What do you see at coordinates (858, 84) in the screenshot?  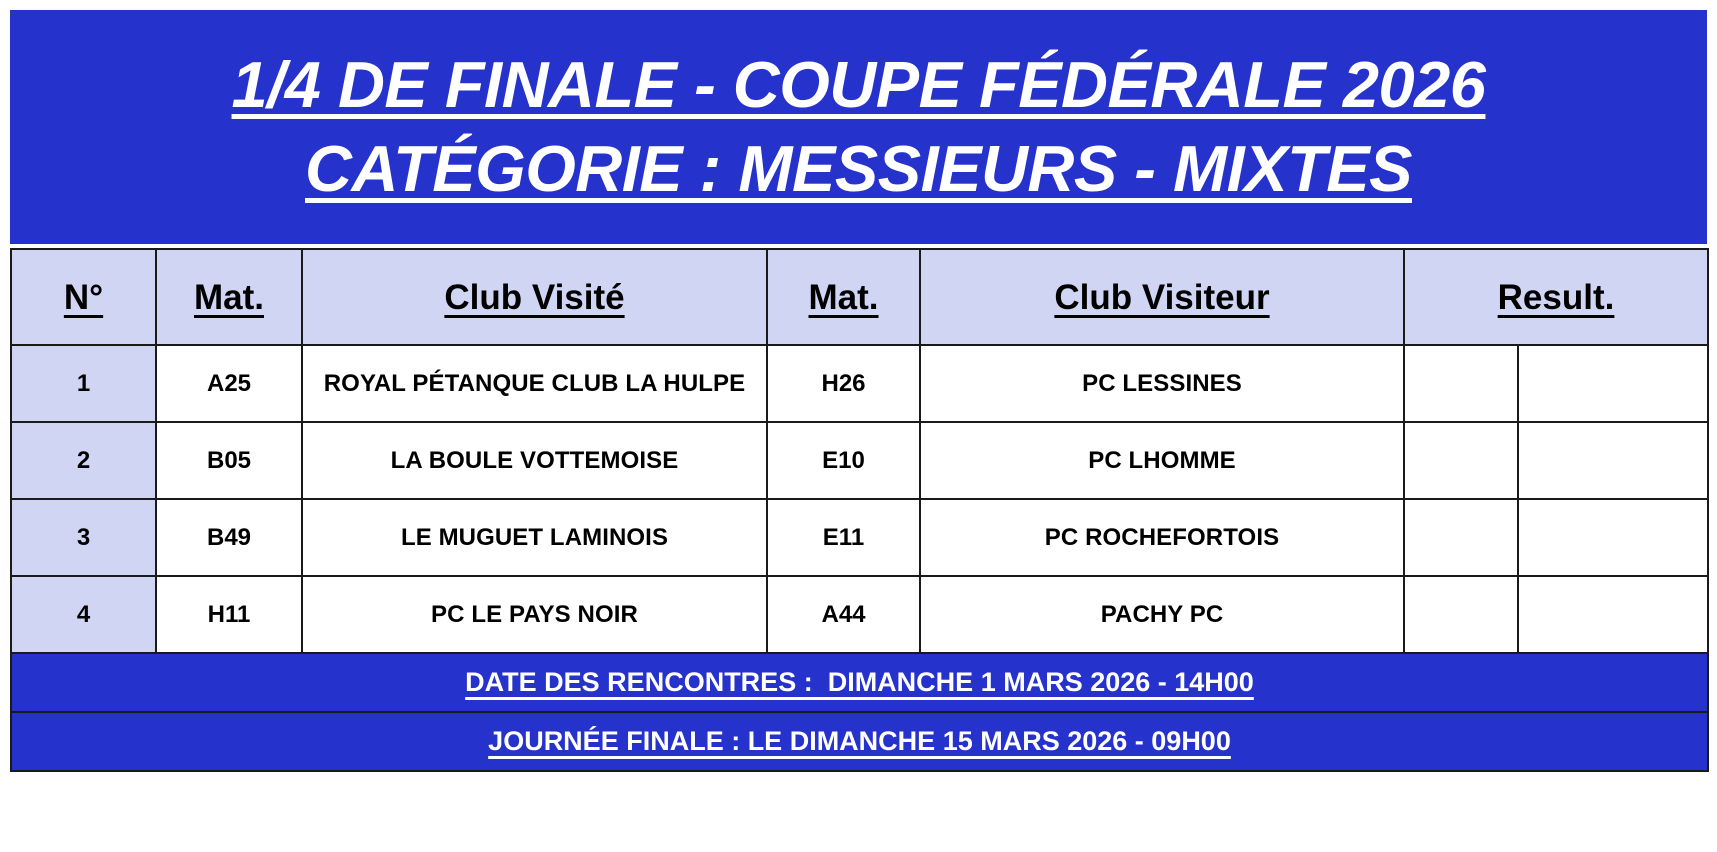 I see `title-line-competition: 1/4 DE FINALE - COUPE FÉDÉRALE 2026` at bounding box center [858, 84].